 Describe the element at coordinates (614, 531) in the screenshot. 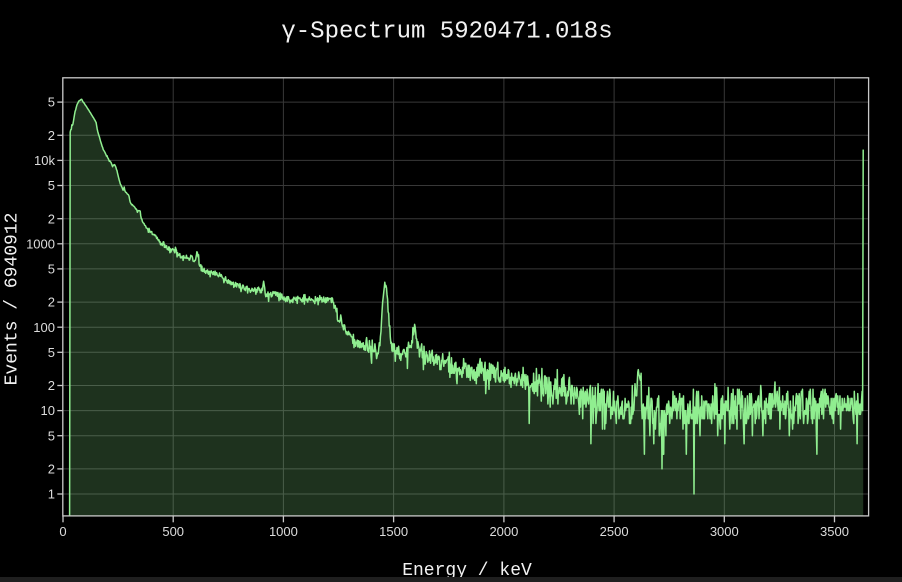

I see `svg-text: 2500` at that location.